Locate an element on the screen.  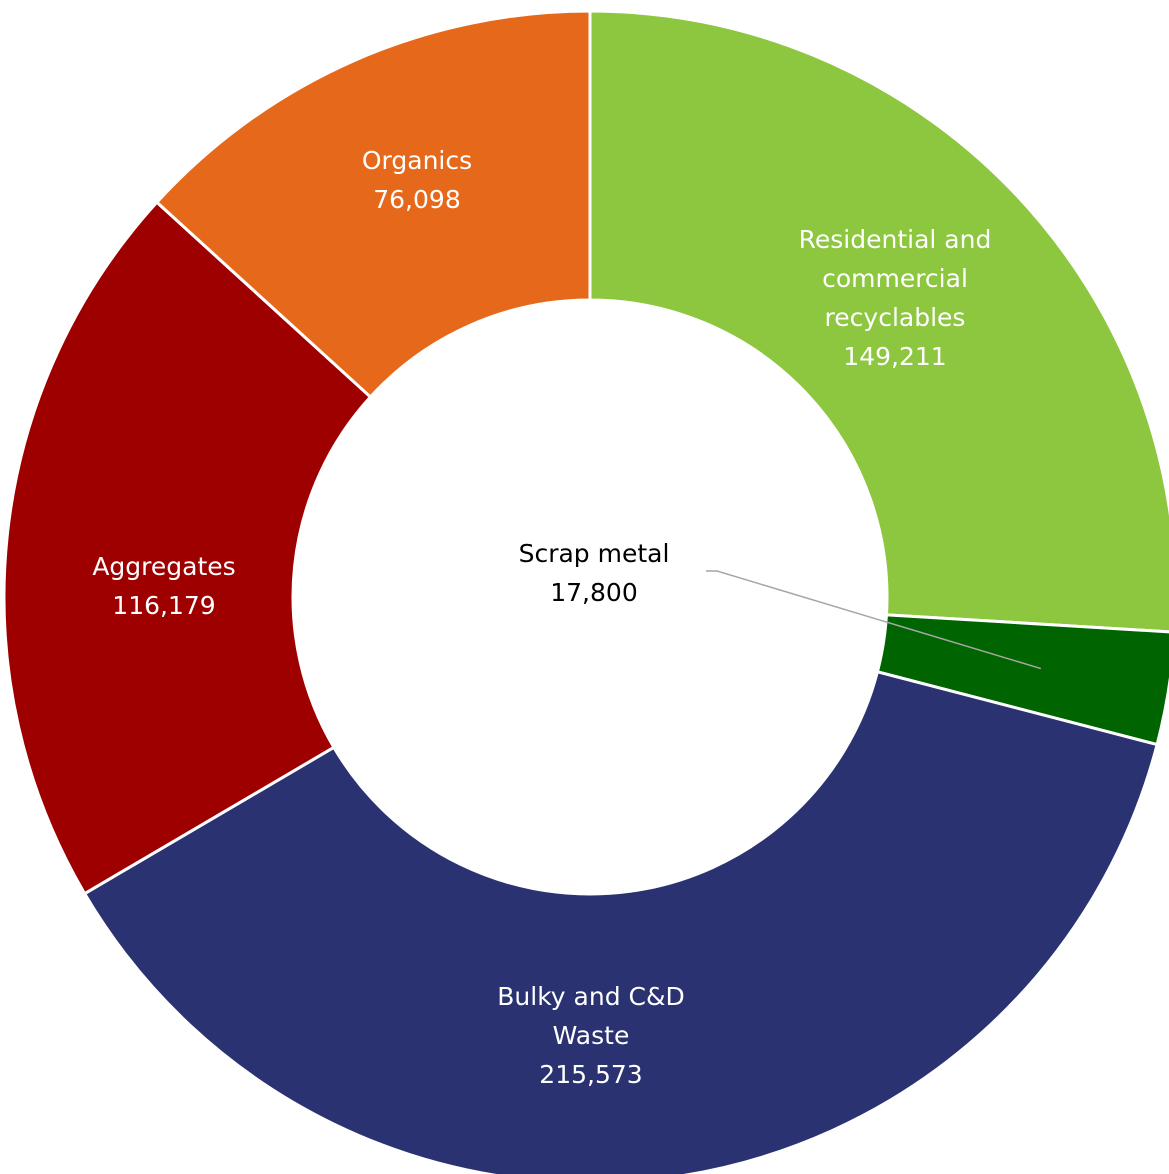
leader-line is located at coordinates (874, 620).